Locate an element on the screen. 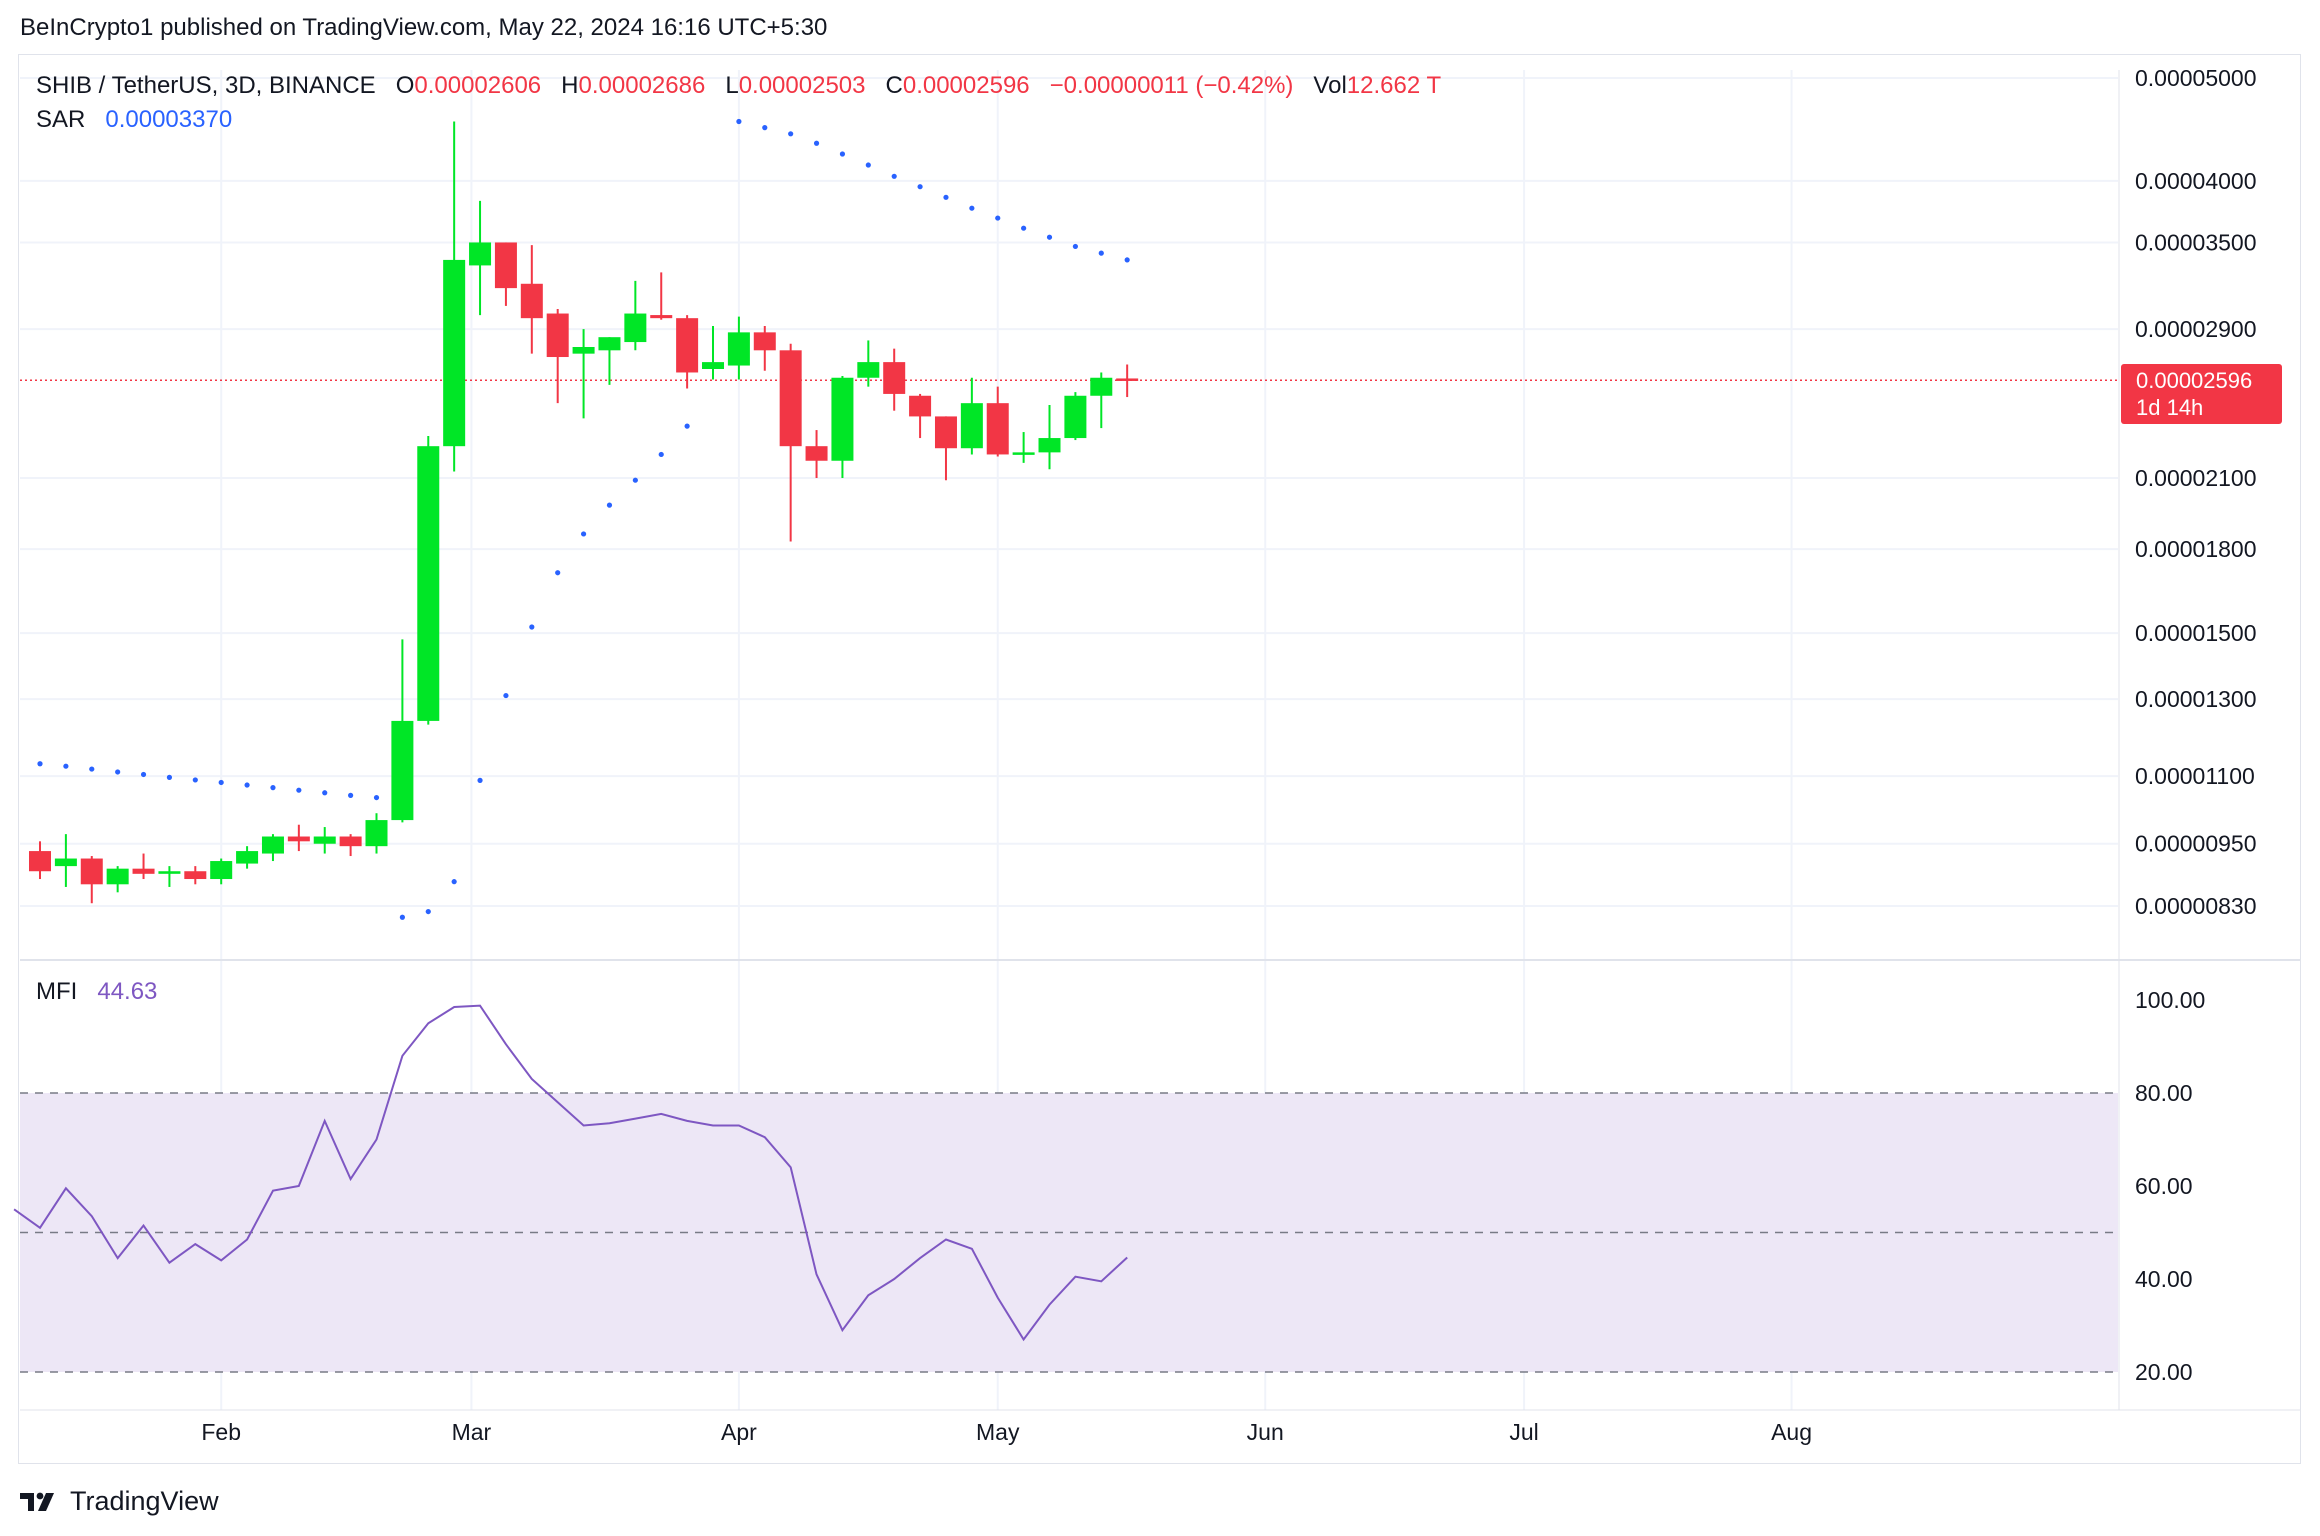  footer: TradingView is located at coordinates (119, 1501).